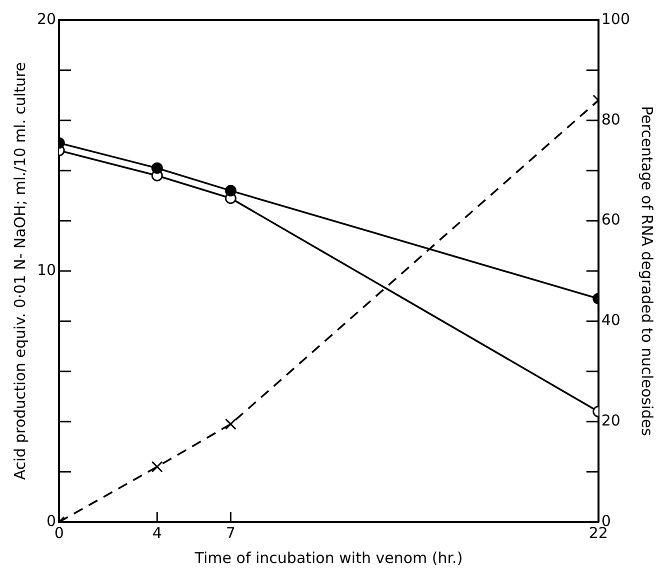  What do you see at coordinates (46, 19) in the screenshot?
I see `y-tick-label: 20` at bounding box center [46, 19].